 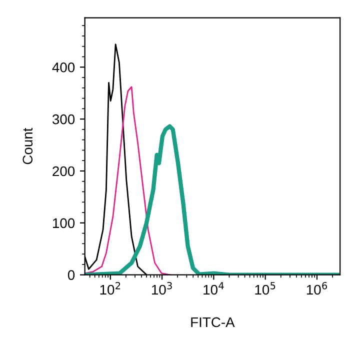 I want to click on x-axis-title: FITC-A, so click(x=213, y=322).